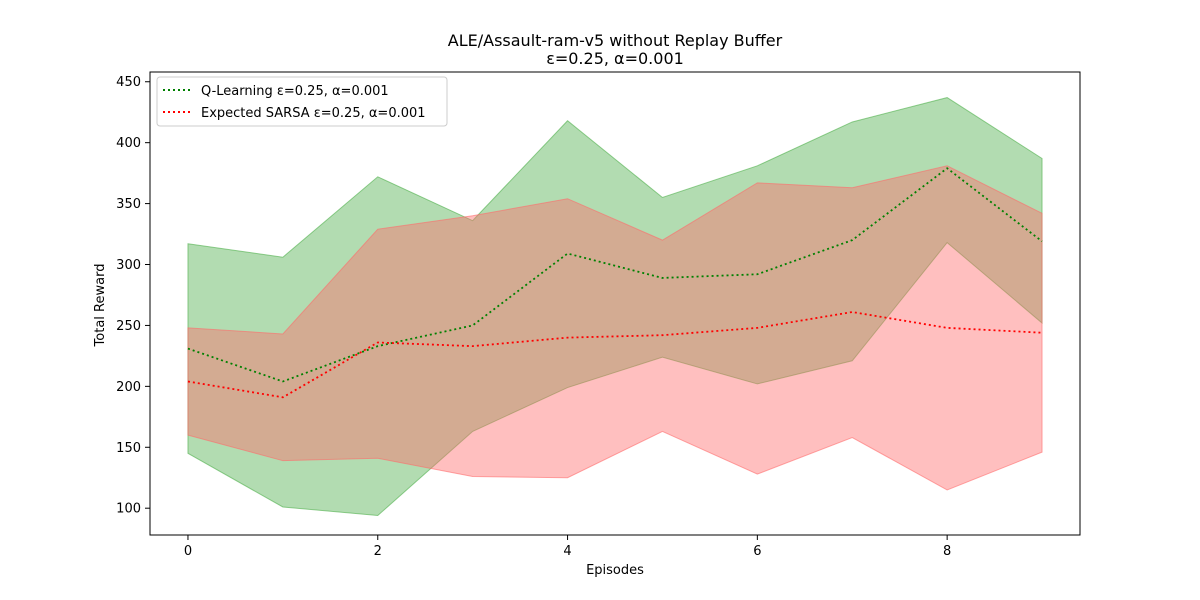 This screenshot has width=1200, height=600. What do you see at coordinates (188, 551) in the screenshot?
I see `x-tick-label: 0` at bounding box center [188, 551].